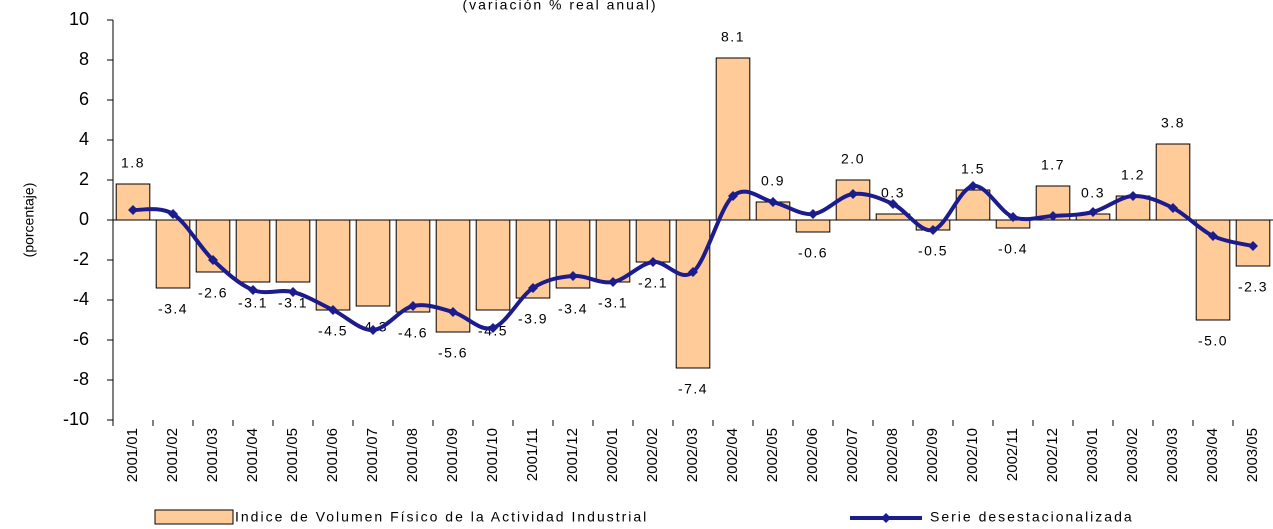 Image resolution: width=1273 pixels, height=529 pixels. I want to click on x-tick-label: 2003/05, so click(1252, 455).